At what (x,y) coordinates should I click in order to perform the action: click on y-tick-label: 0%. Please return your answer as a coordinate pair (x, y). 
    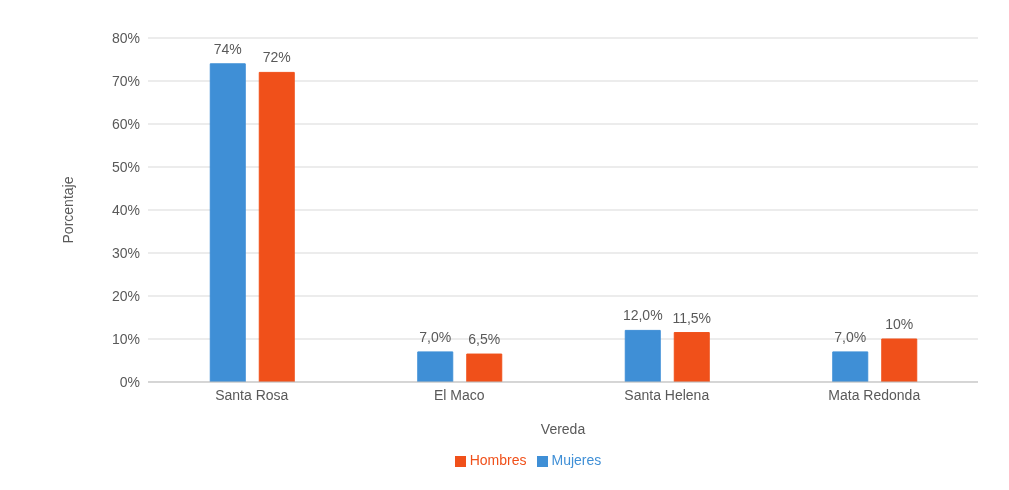
    Looking at the image, I should click on (129, 381).